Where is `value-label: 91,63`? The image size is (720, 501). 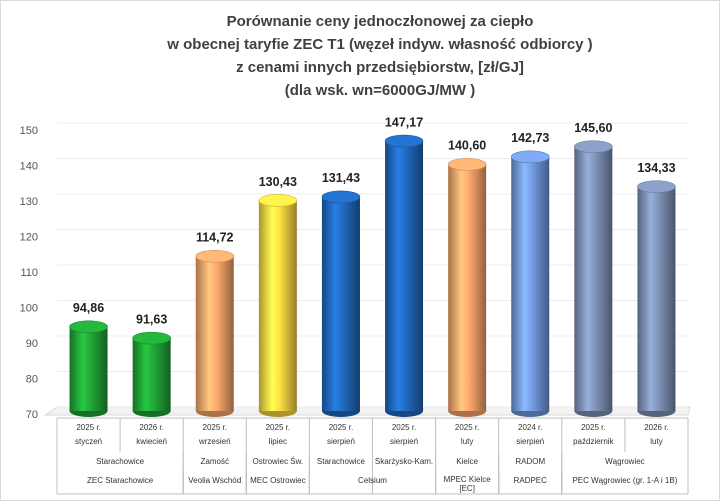 value-label: 91,63 is located at coordinates (151, 320).